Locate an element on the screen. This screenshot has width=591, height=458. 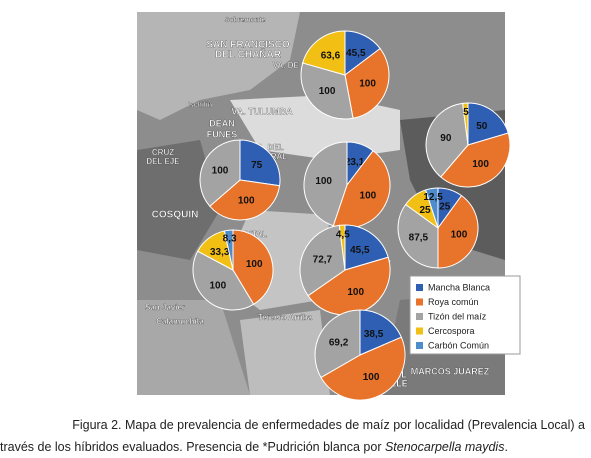
legend-label: Tizón del maíz is located at coordinates (457, 316).